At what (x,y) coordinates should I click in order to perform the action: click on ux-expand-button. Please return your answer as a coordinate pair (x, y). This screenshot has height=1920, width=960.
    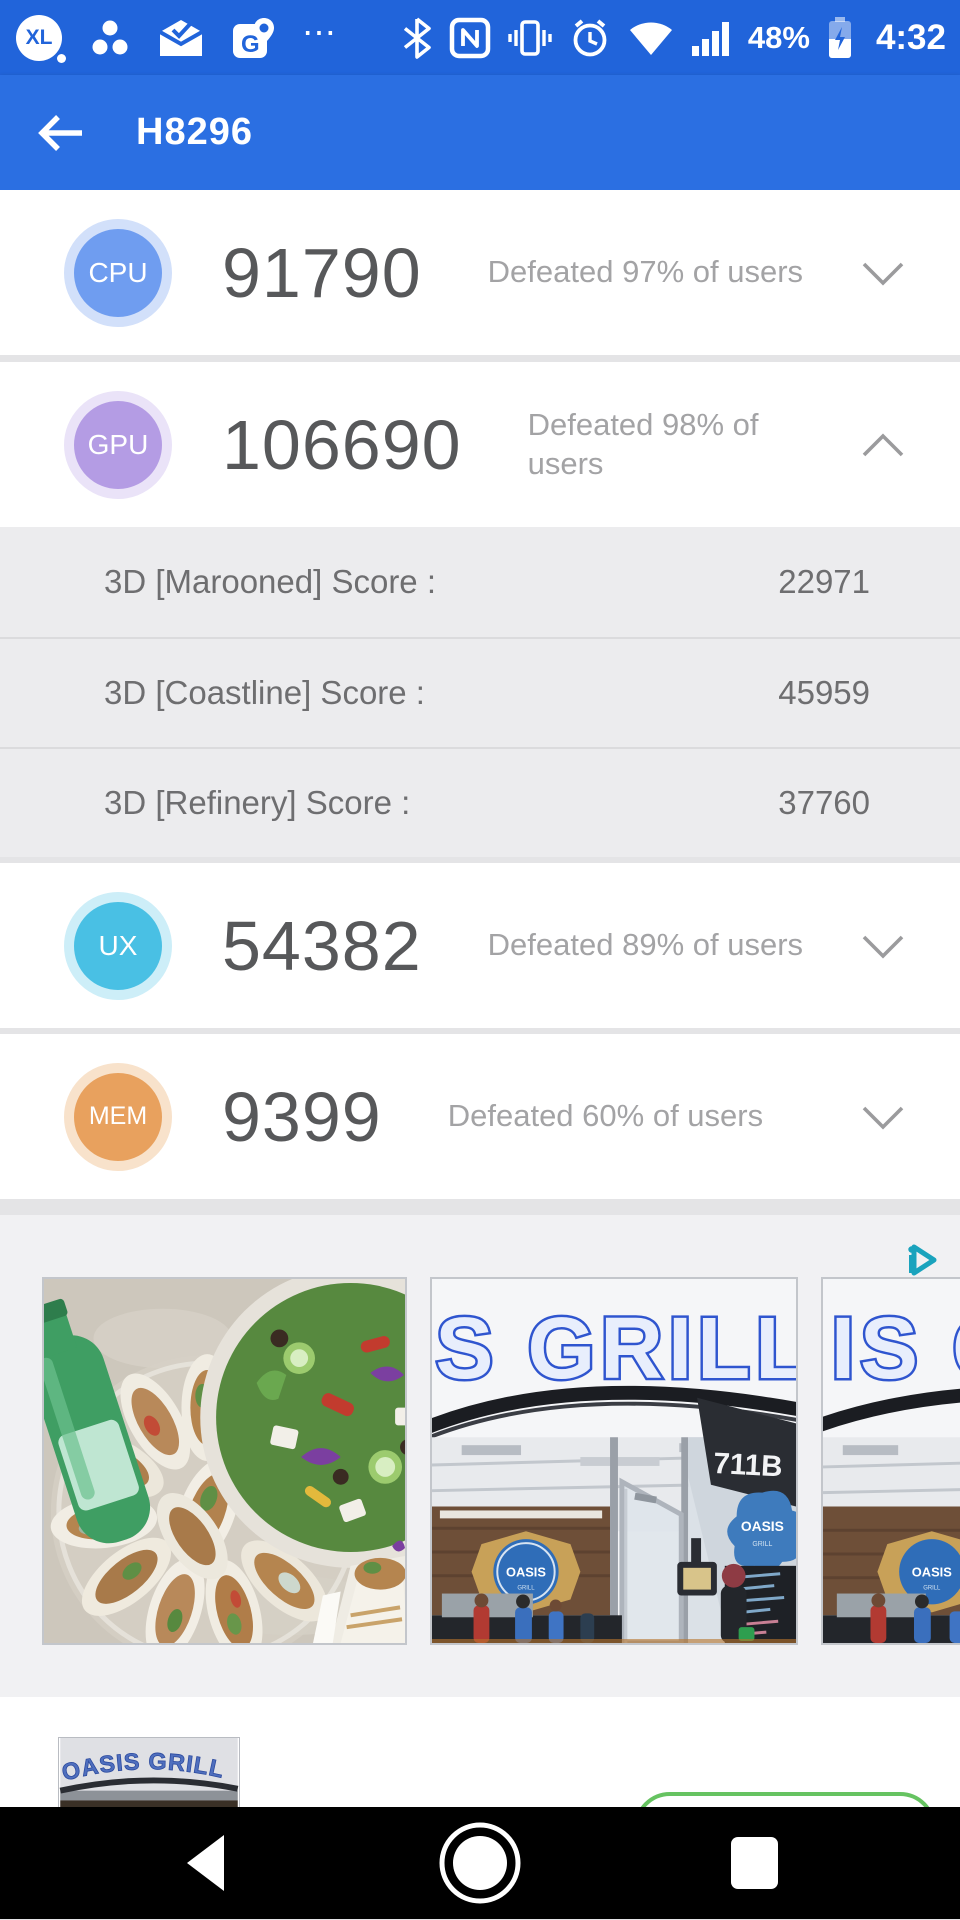
    Looking at the image, I should click on (883, 946).